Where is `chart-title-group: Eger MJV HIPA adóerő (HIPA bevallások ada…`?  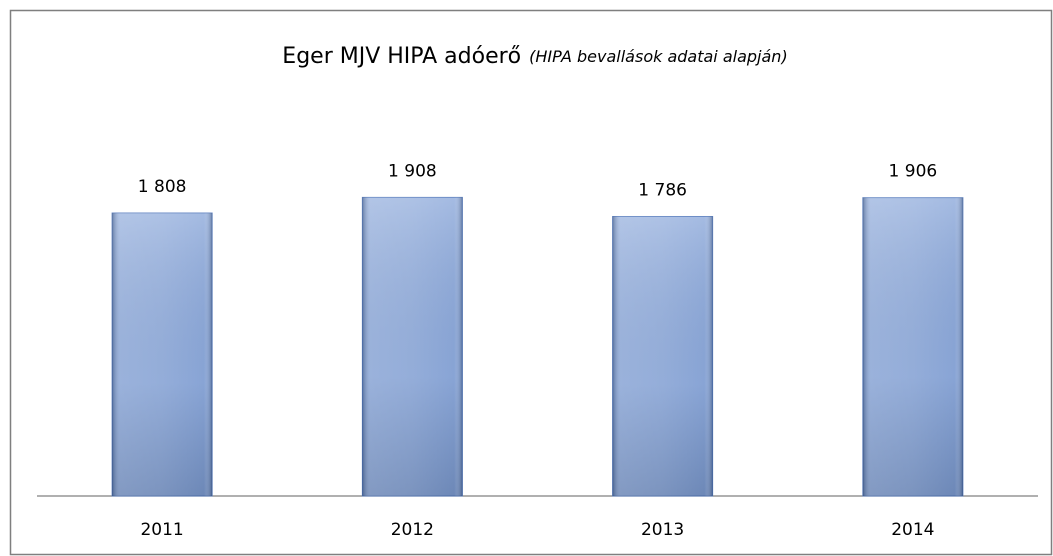
chart-title-group: Eger MJV HIPA adóerő (HIPA bevallások ada… is located at coordinates (534, 56).